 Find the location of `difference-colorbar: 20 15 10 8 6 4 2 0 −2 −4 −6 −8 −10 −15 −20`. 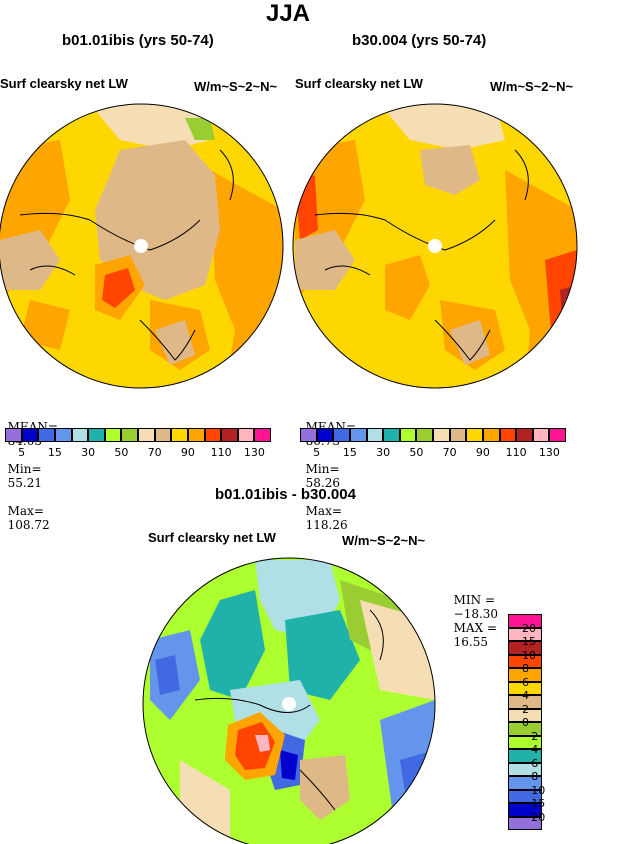

difference-colorbar: 20 15 10 8 6 4 2 0 −2 −4 −6 −8 −10 −15 −20 is located at coordinates (548, 727).